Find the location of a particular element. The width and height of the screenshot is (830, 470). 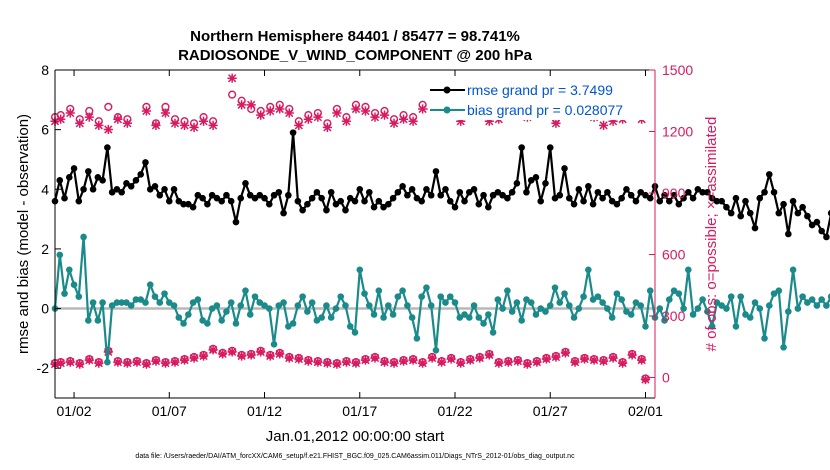

x-tick-label: 01/17 is located at coordinates (359, 411).